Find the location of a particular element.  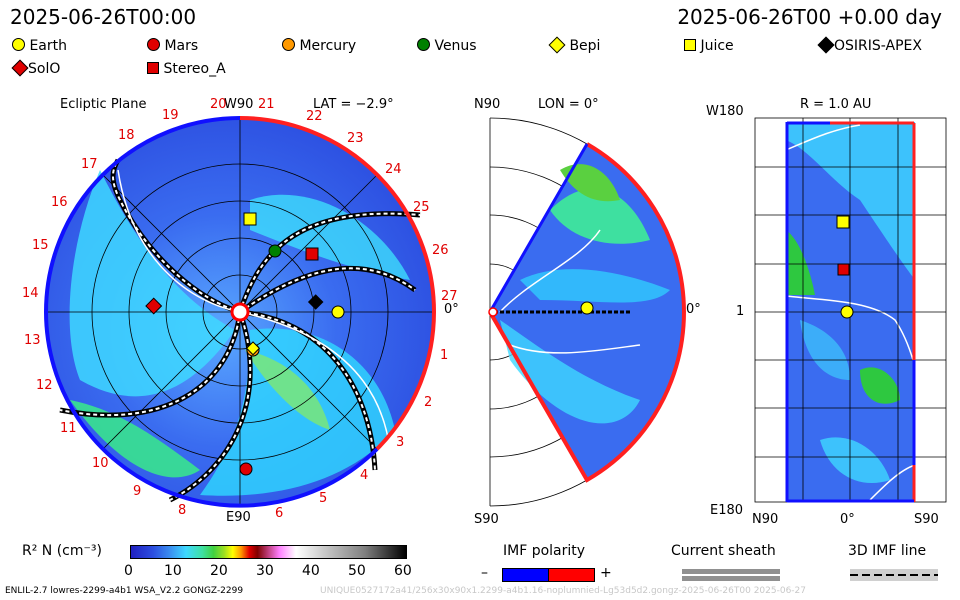

carrington-label: 18 is located at coordinates (126, 135).